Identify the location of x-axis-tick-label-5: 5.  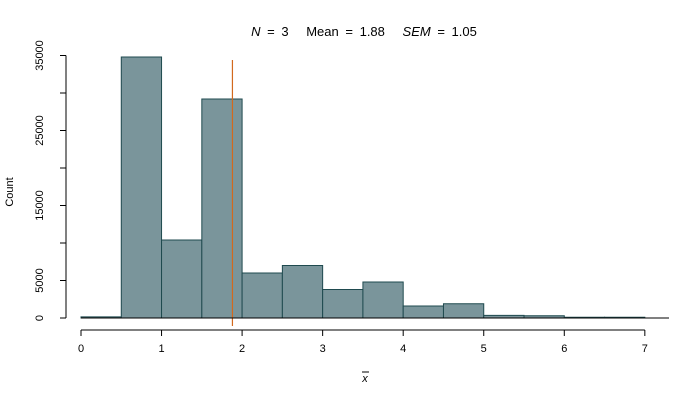
(484, 349).